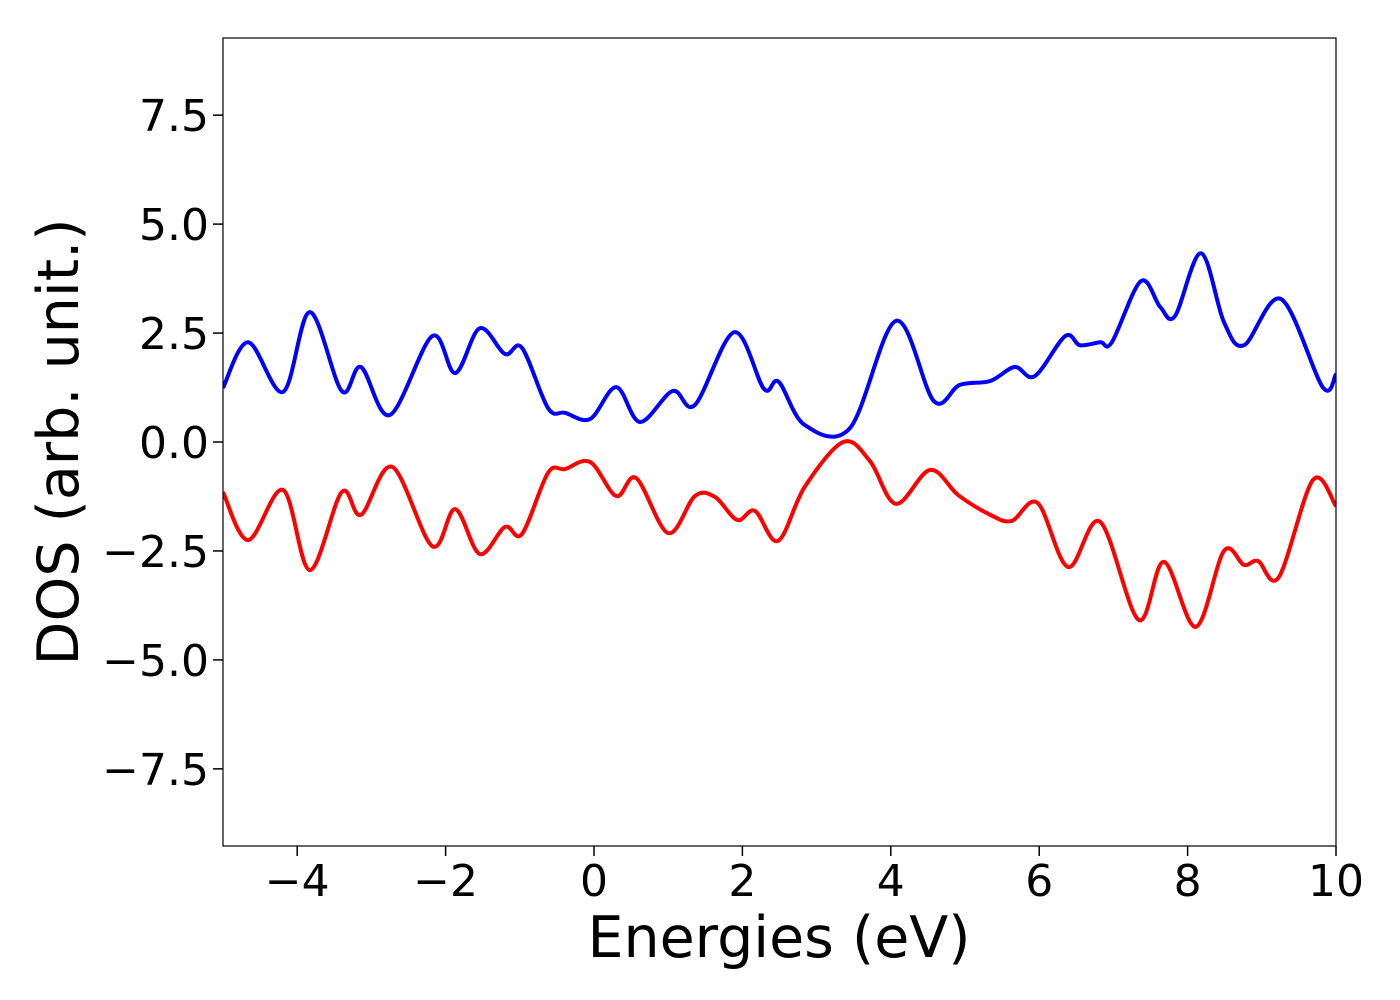 Image resolution: width=1400 pixels, height=1000 pixels. What do you see at coordinates (155, 770) in the screenshot?
I see `y-tick-label: −7.5` at bounding box center [155, 770].